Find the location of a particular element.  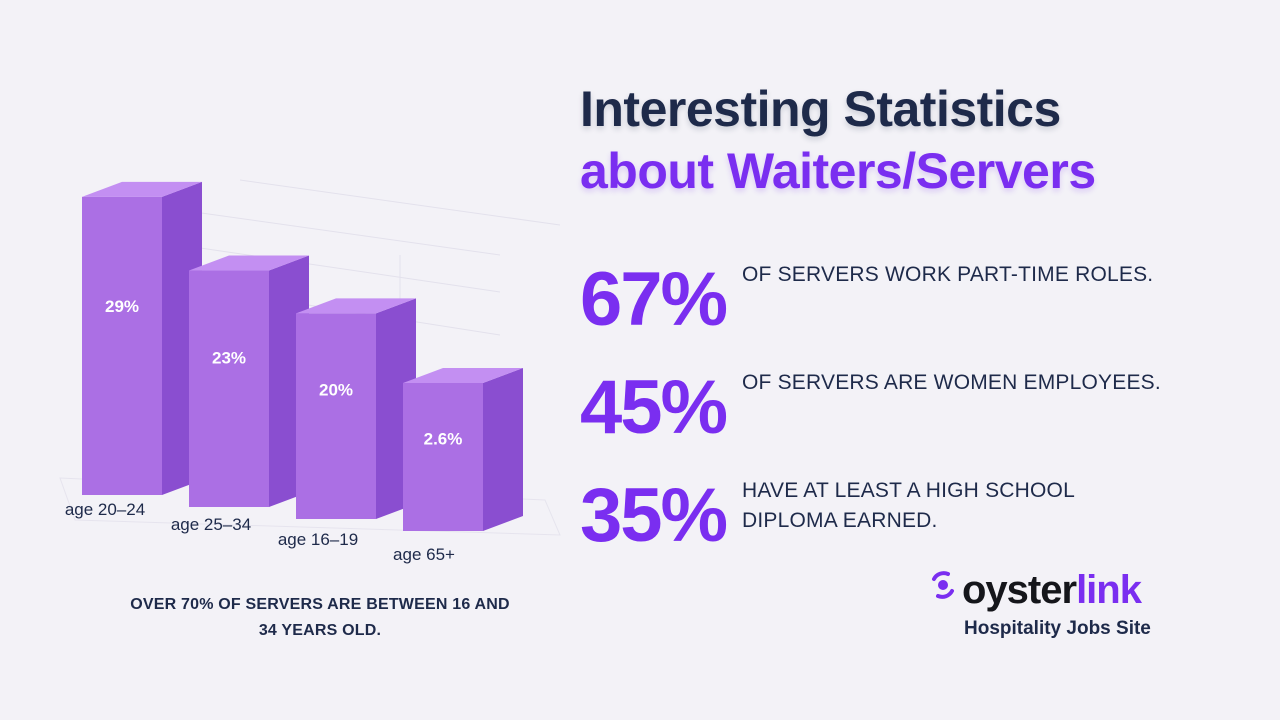

stat-part-time: 67% OF SERVERS WORK PART-TIME ROLES. is located at coordinates (900, 303).